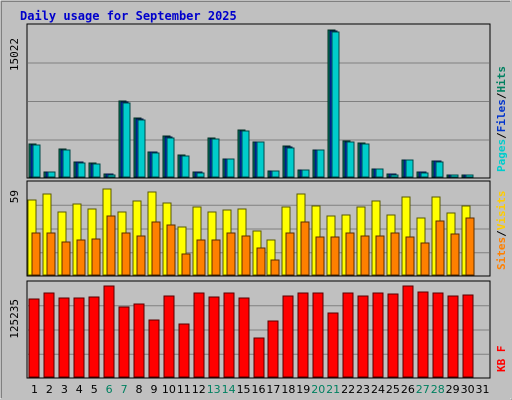 The image size is (512, 400). Describe the element at coordinates (393, 389) in the screenshot. I see `x-day-label: 25` at that location.